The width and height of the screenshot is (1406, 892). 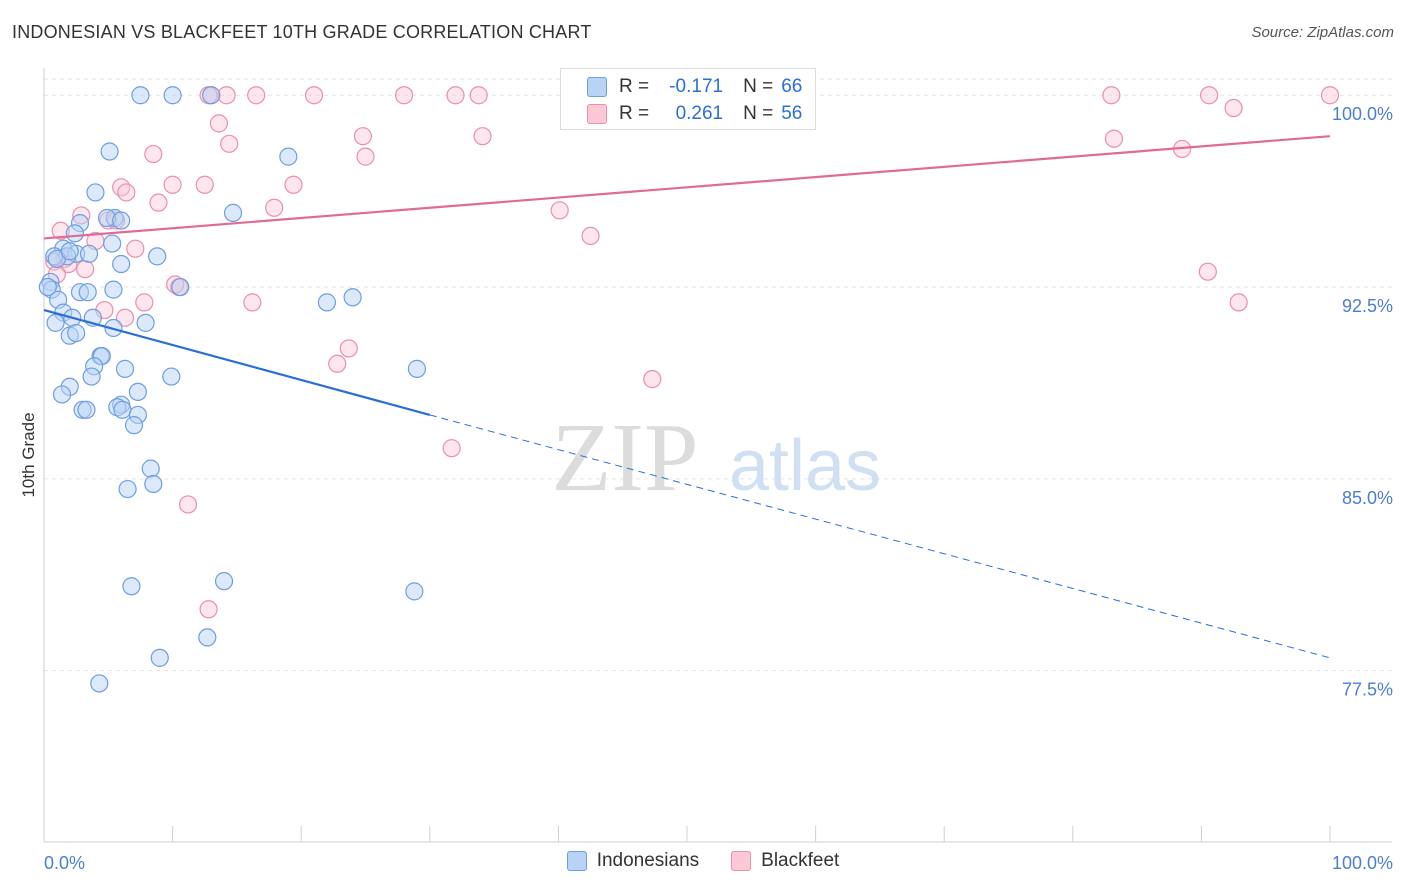 I want to click on n-value: 56, so click(x=792, y=113).